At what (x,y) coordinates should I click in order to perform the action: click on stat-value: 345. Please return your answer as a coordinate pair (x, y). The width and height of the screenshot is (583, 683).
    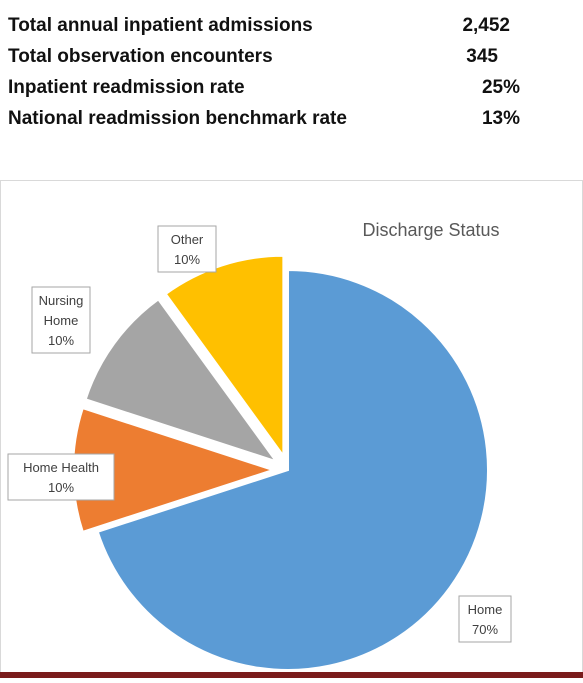
    Looking at the image, I should click on (482, 56).